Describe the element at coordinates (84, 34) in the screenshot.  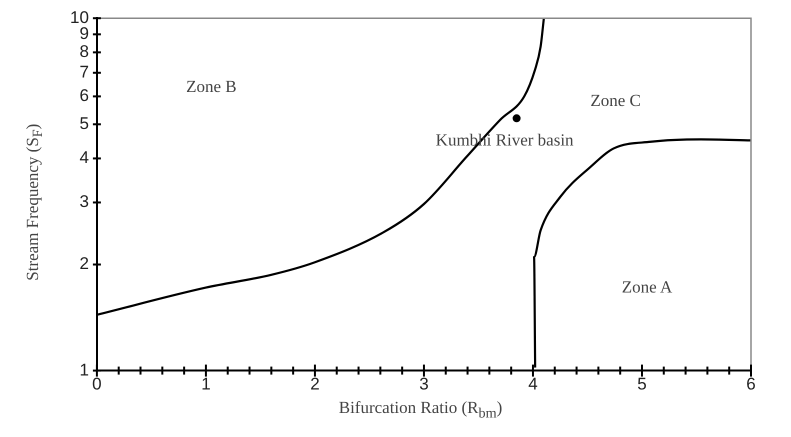
I see `y-tick-label: 9` at that location.